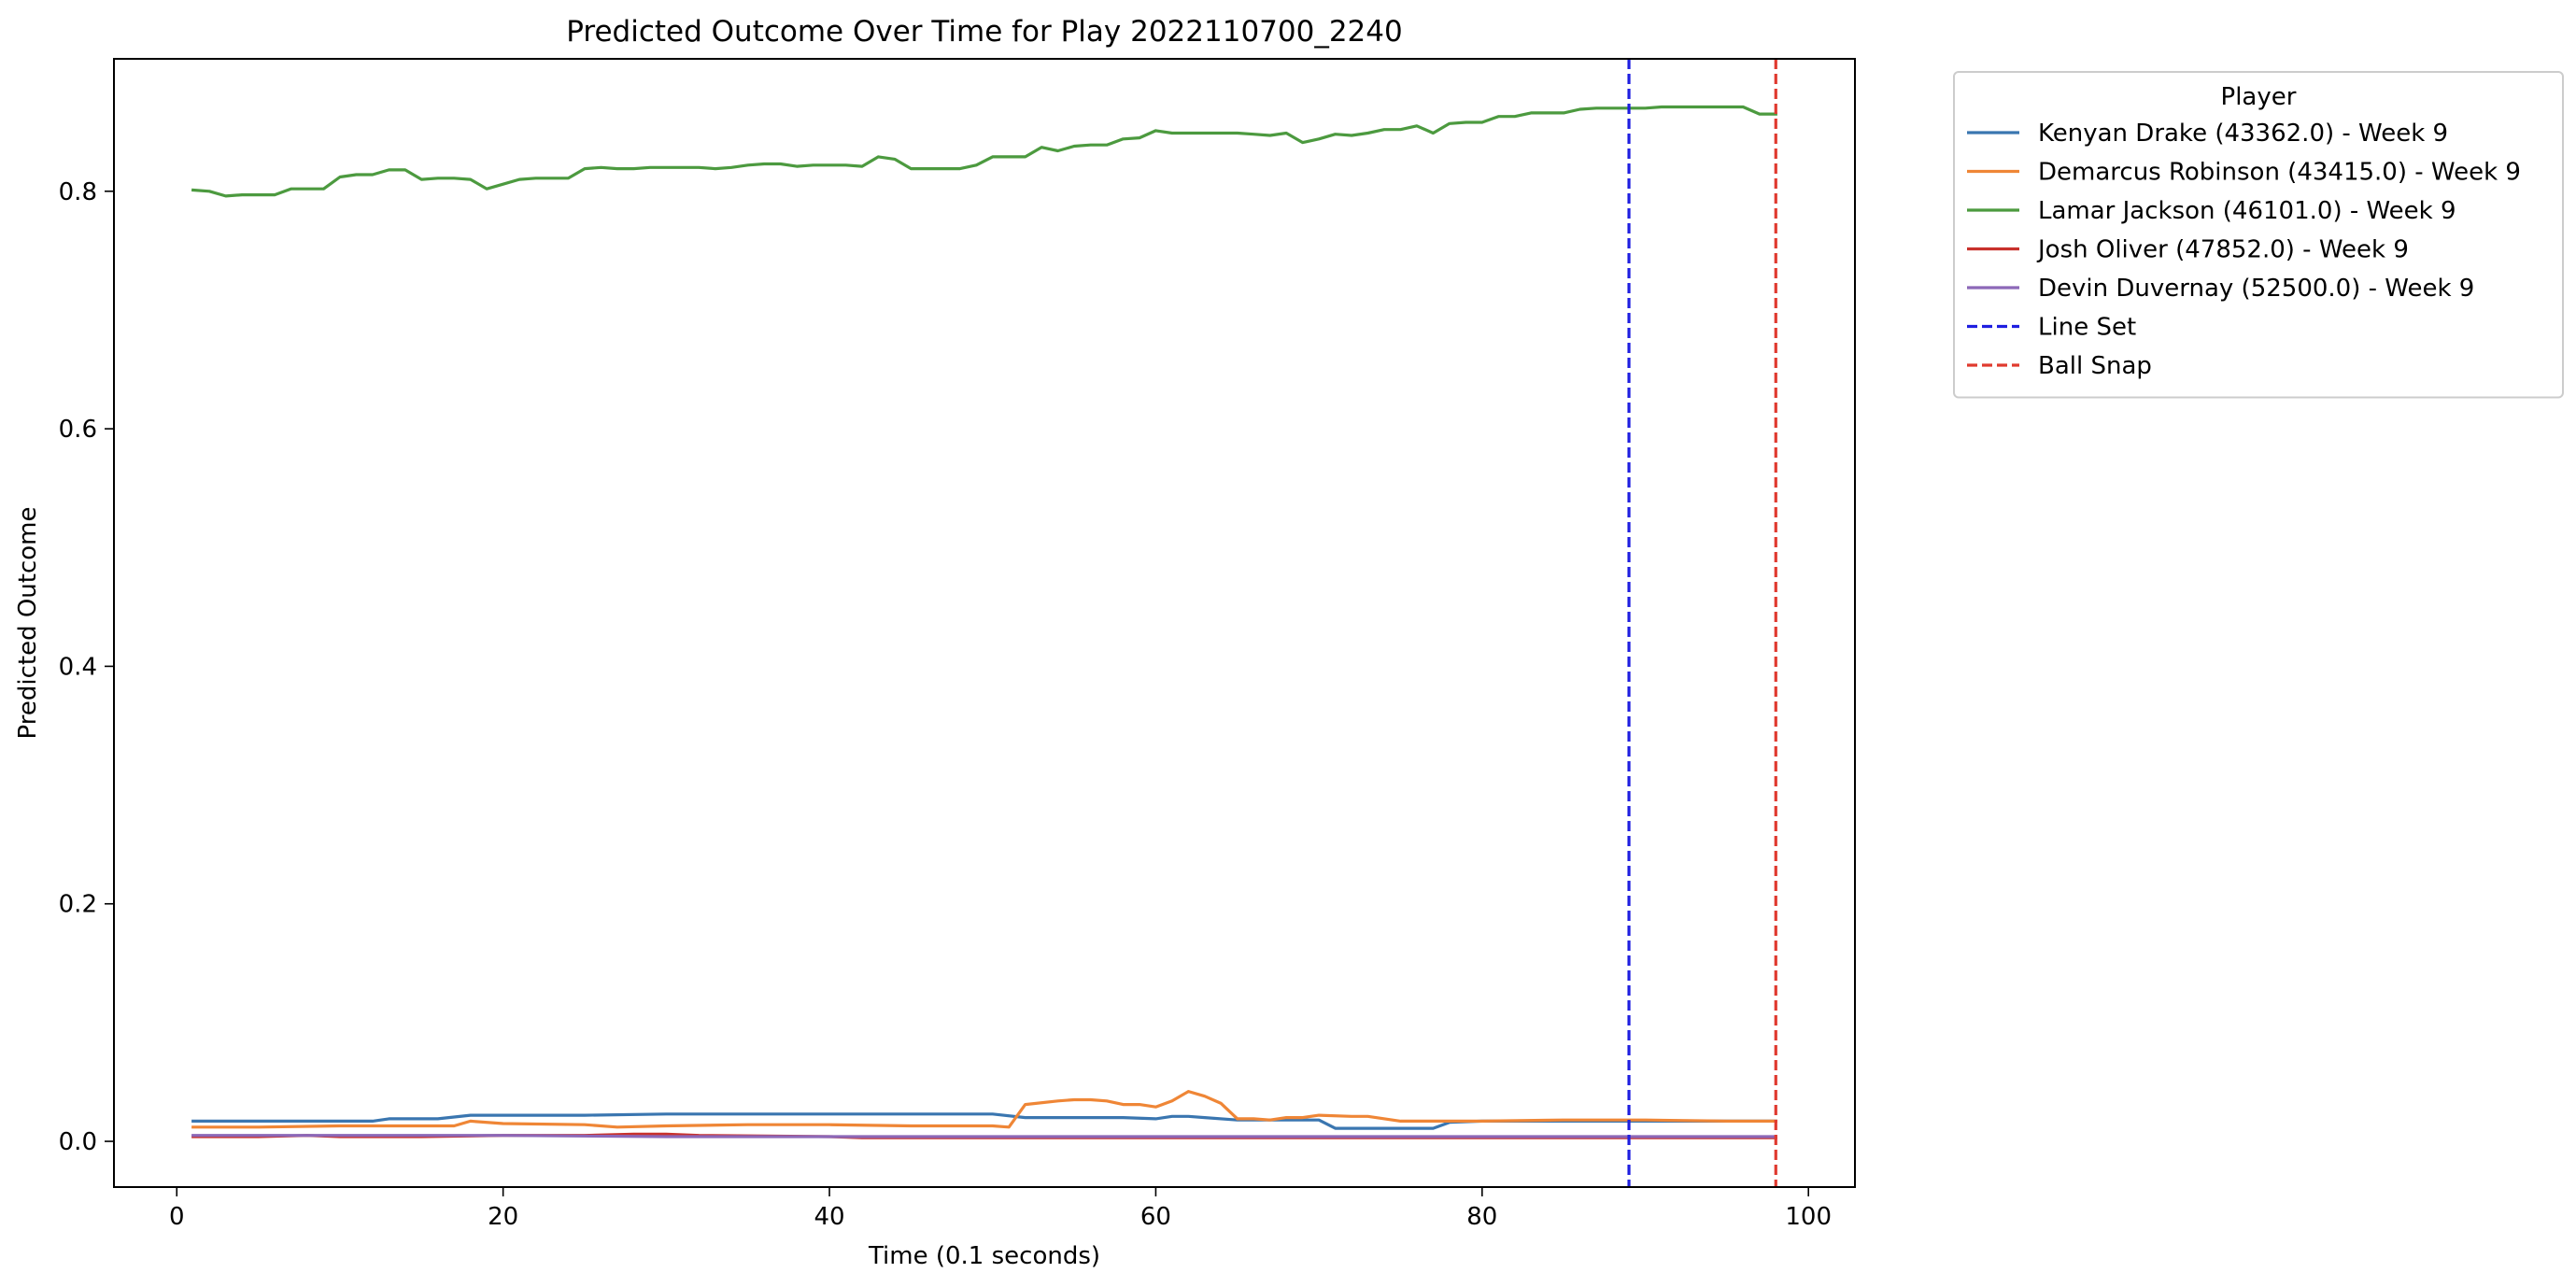 This screenshot has width=2576, height=1287. I want to click on y-tick-label: 0.4, so click(78, 667).